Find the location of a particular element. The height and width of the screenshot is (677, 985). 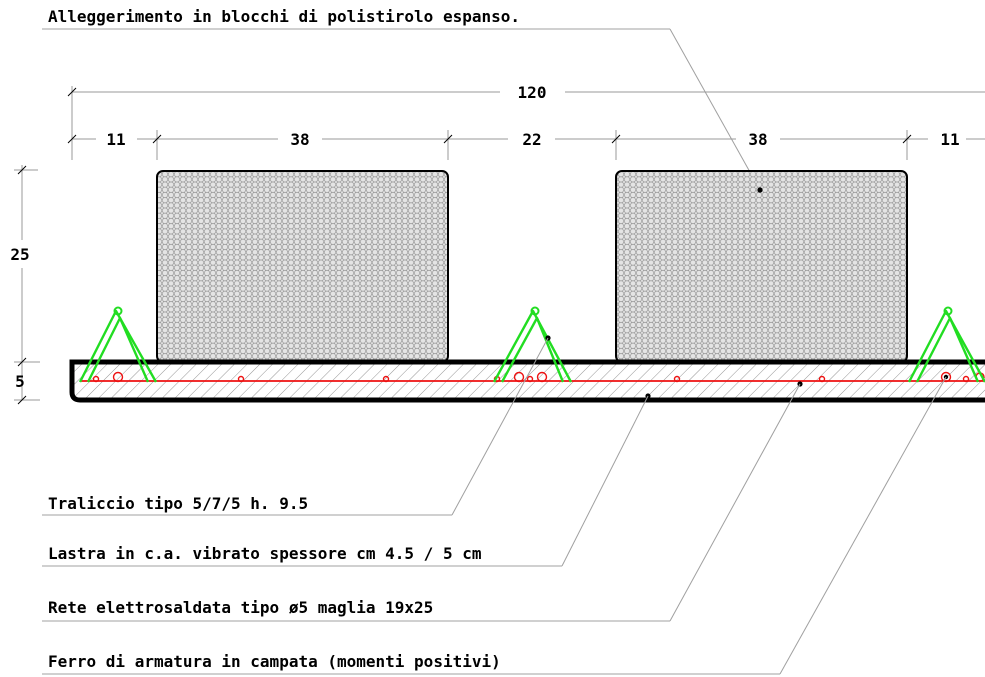

polystyrene-block-left is located at coordinates (302, 266).